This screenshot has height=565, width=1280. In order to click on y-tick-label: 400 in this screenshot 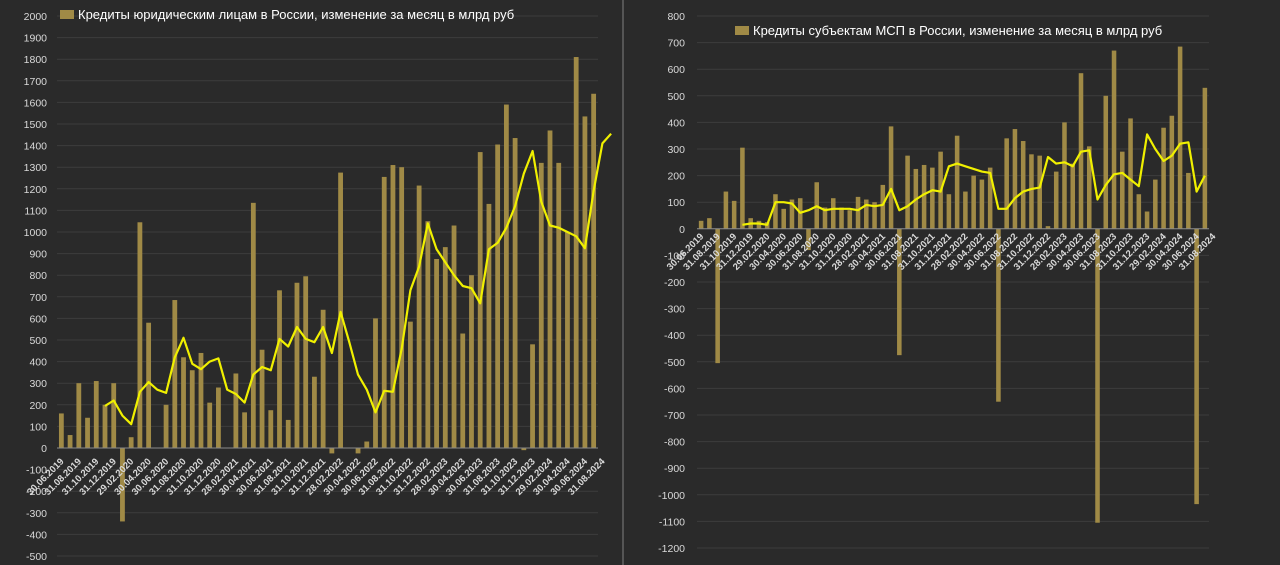, I will do `click(676, 123)`.